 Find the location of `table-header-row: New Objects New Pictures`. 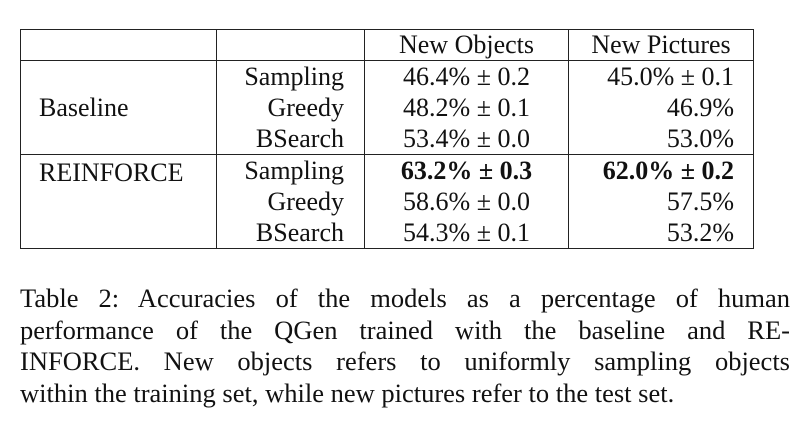

table-header-row: New Objects New Pictures is located at coordinates (387, 45).